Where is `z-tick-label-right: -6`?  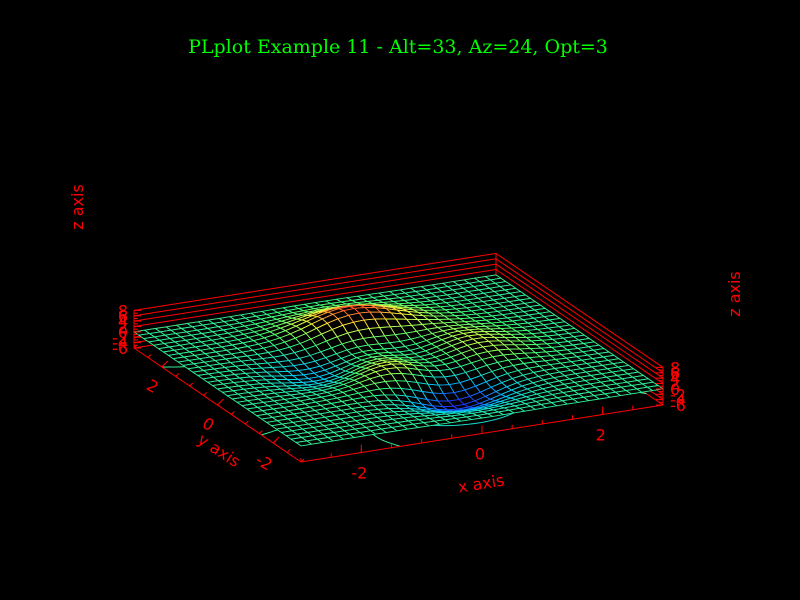
z-tick-label-right: -6 is located at coordinates (678, 405).